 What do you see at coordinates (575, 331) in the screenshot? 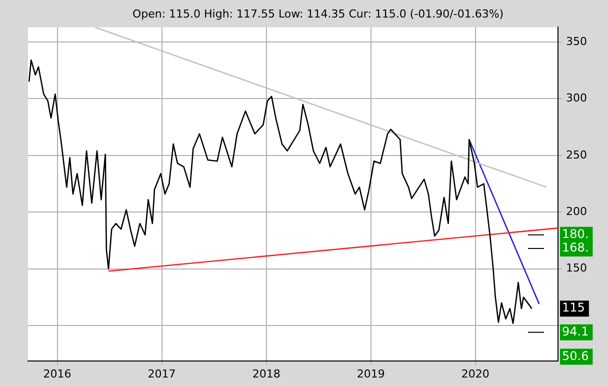
I see `ref-line-label: 94.1` at bounding box center [575, 331].